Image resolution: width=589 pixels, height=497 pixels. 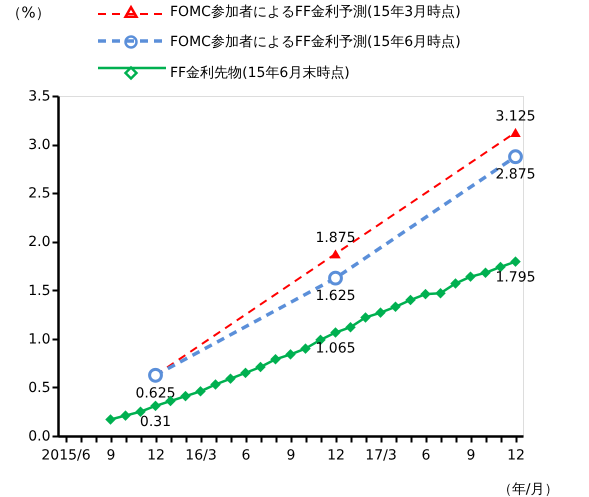 I want to click on y-axis-title: （%）, so click(x=28, y=13).